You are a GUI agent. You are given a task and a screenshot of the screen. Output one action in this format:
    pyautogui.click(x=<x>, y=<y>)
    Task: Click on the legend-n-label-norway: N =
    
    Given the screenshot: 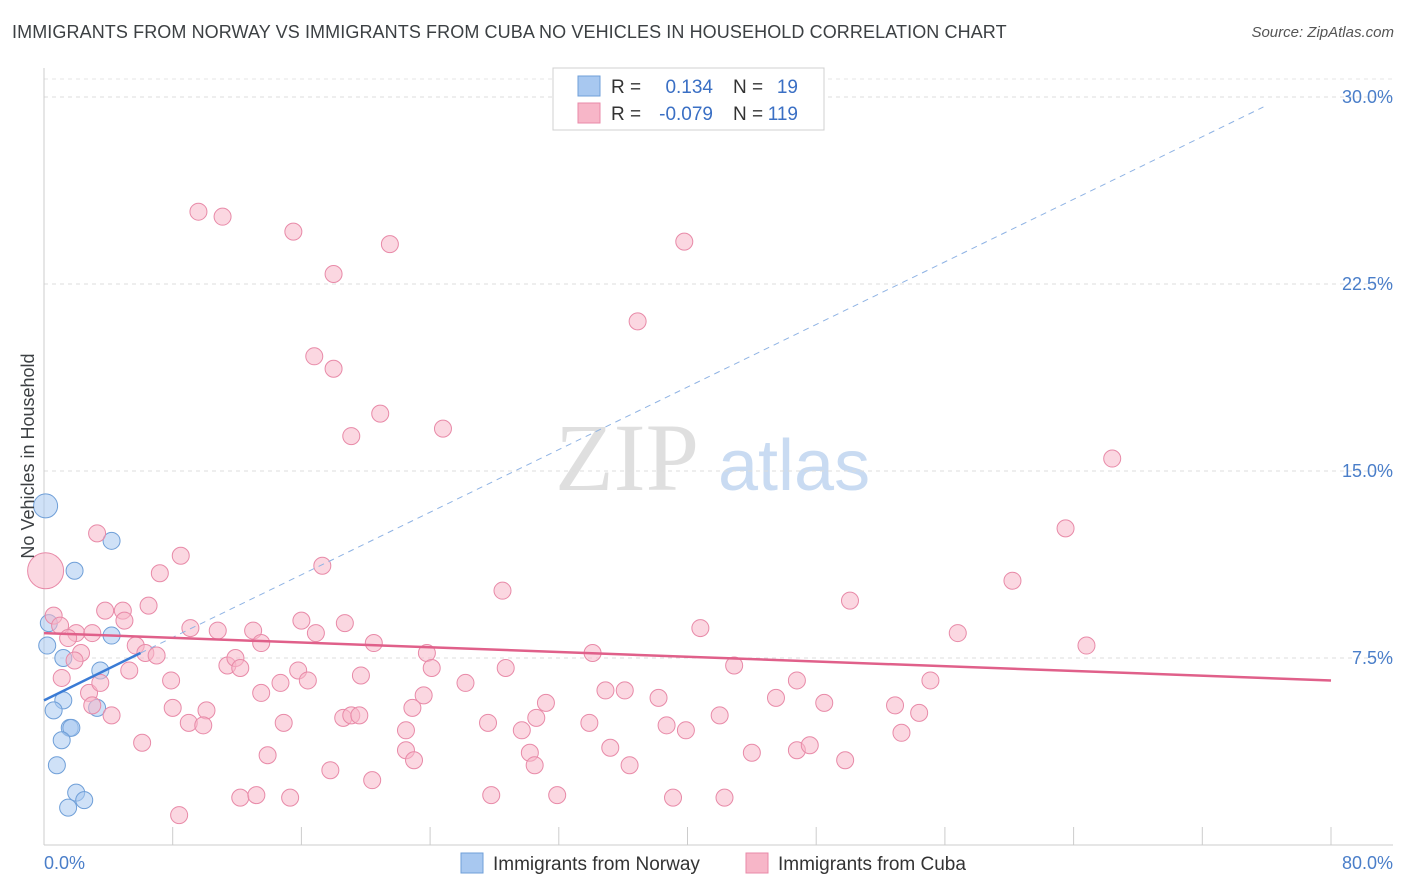 What is the action you would take?
    pyautogui.click(x=748, y=87)
    